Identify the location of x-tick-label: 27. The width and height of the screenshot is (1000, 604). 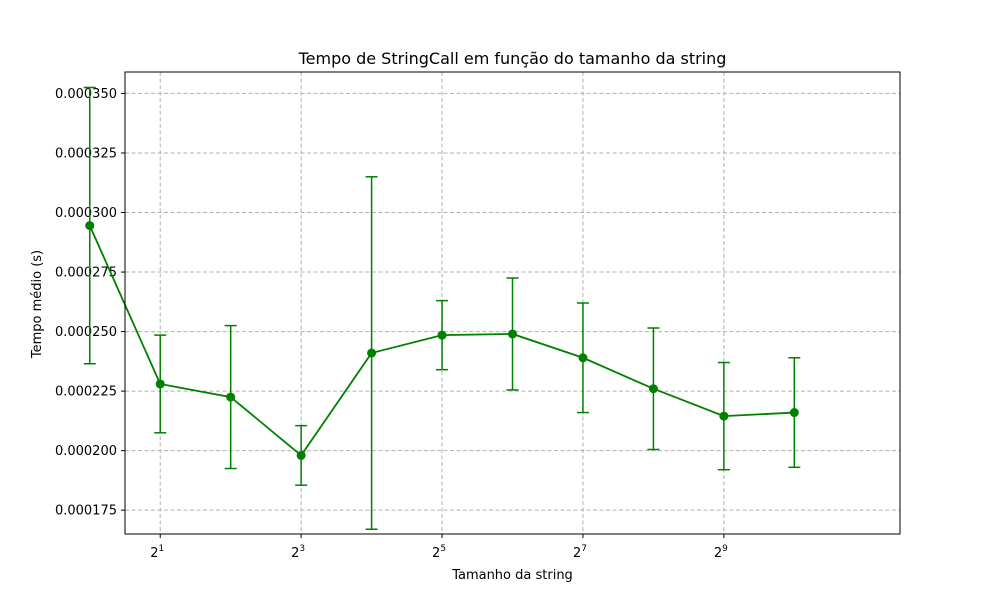
(580, 552).